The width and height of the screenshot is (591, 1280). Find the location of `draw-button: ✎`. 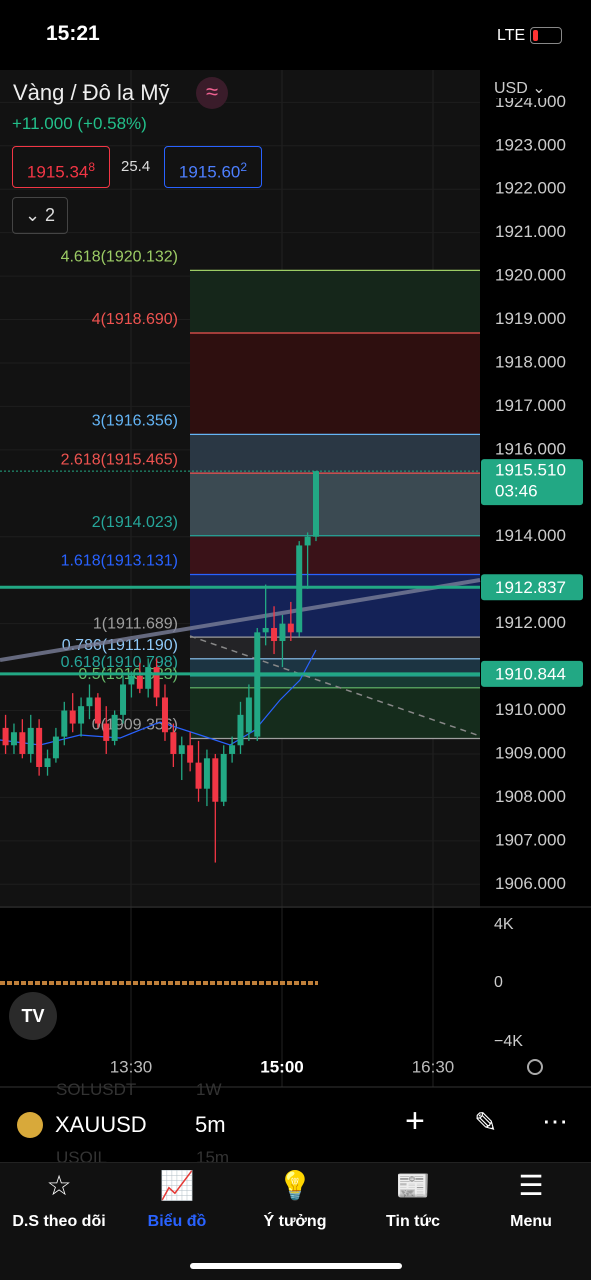

draw-button: ✎ is located at coordinates (486, 1122).